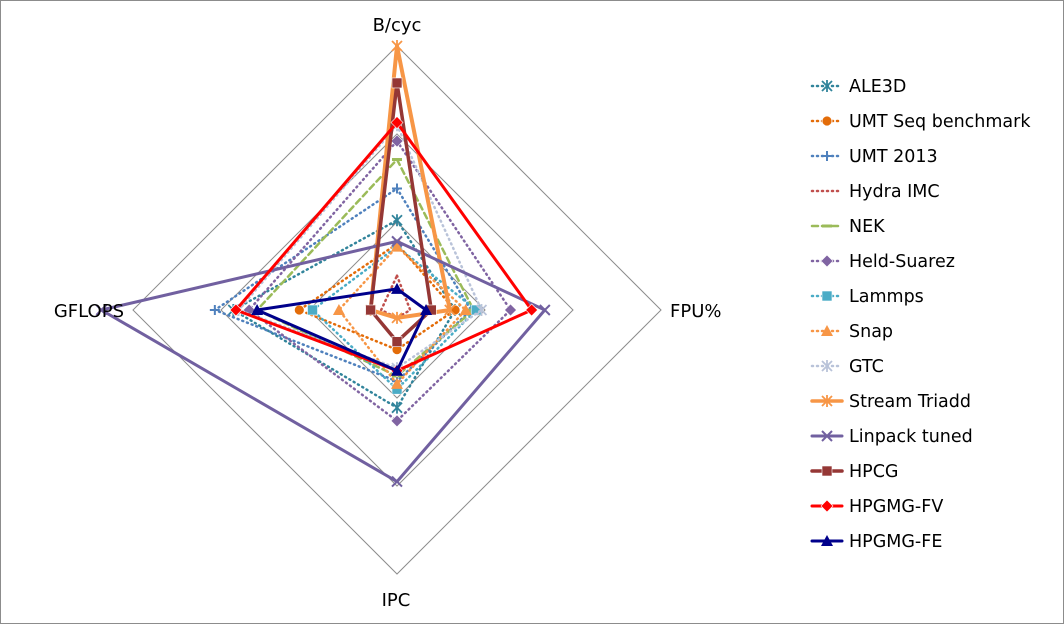 The width and height of the screenshot is (1064, 624). What do you see at coordinates (827, 401) in the screenshot?
I see `legend-marker-stream-triadd` at bounding box center [827, 401].